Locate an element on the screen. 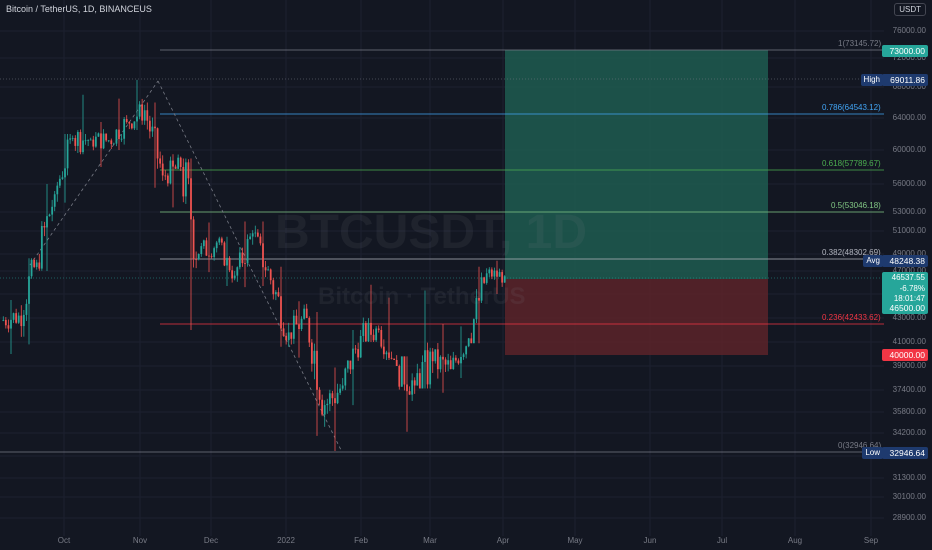  y-axis-label: 39000.00 is located at coordinates (909, 365).